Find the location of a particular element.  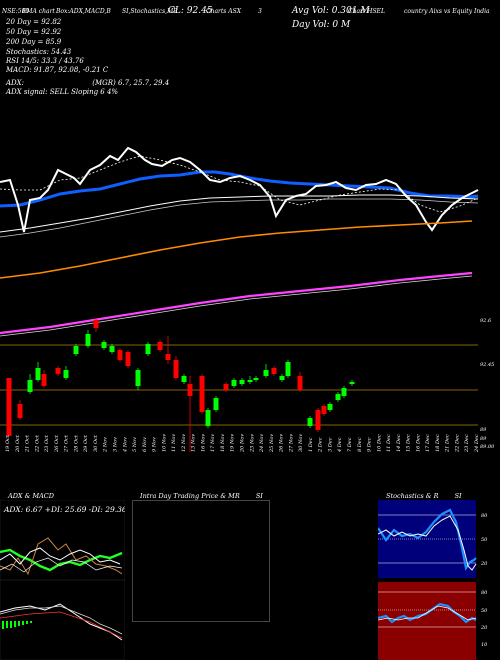

intraday-title-text: Intra Day Trading Price & MR is located at coordinates (190, 496).